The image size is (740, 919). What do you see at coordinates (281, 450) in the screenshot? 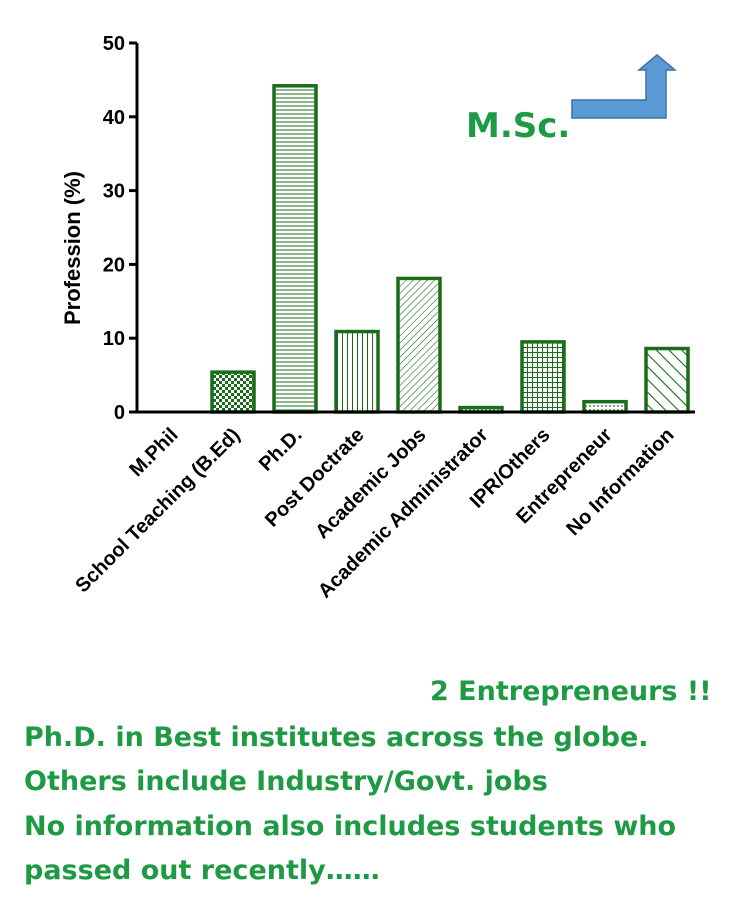
I see `x-tick-label: Ph.D.` at bounding box center [281, 450].